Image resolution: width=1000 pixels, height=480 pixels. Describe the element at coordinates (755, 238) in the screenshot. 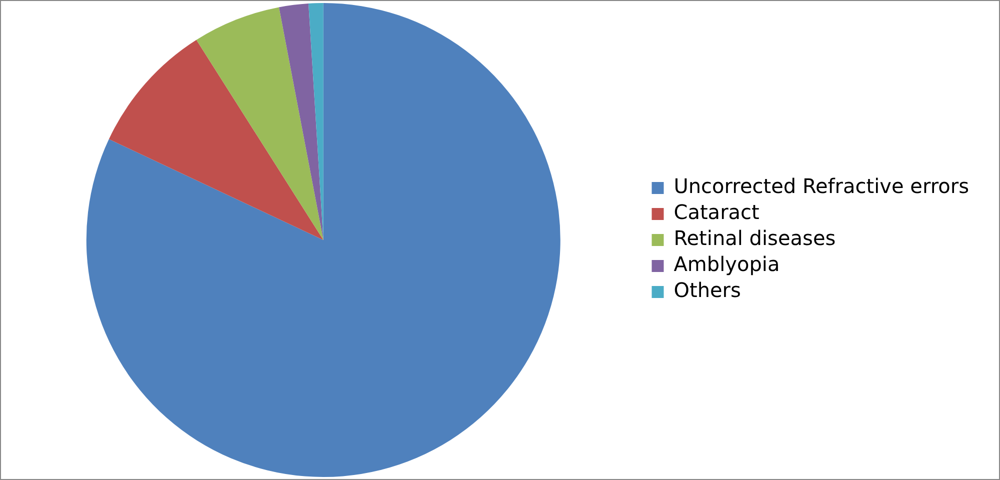

I see `legend-label: Retinal diseases` at that location.